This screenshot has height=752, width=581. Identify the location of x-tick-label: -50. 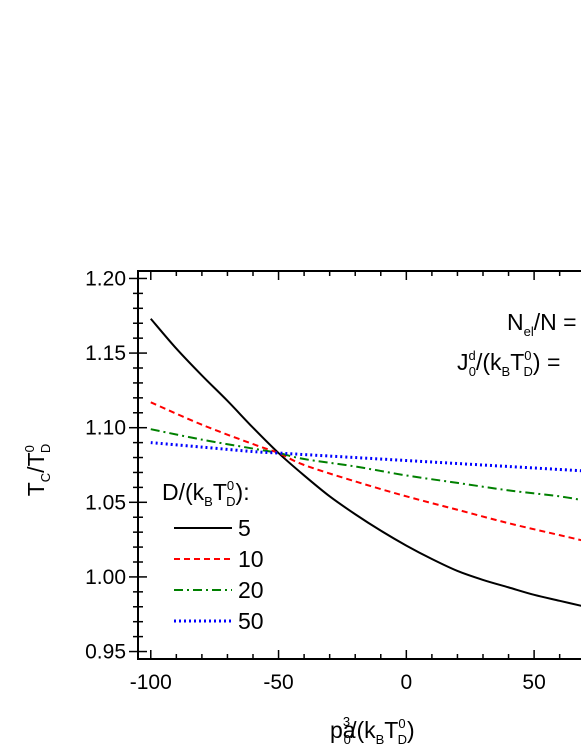
(278, 682).